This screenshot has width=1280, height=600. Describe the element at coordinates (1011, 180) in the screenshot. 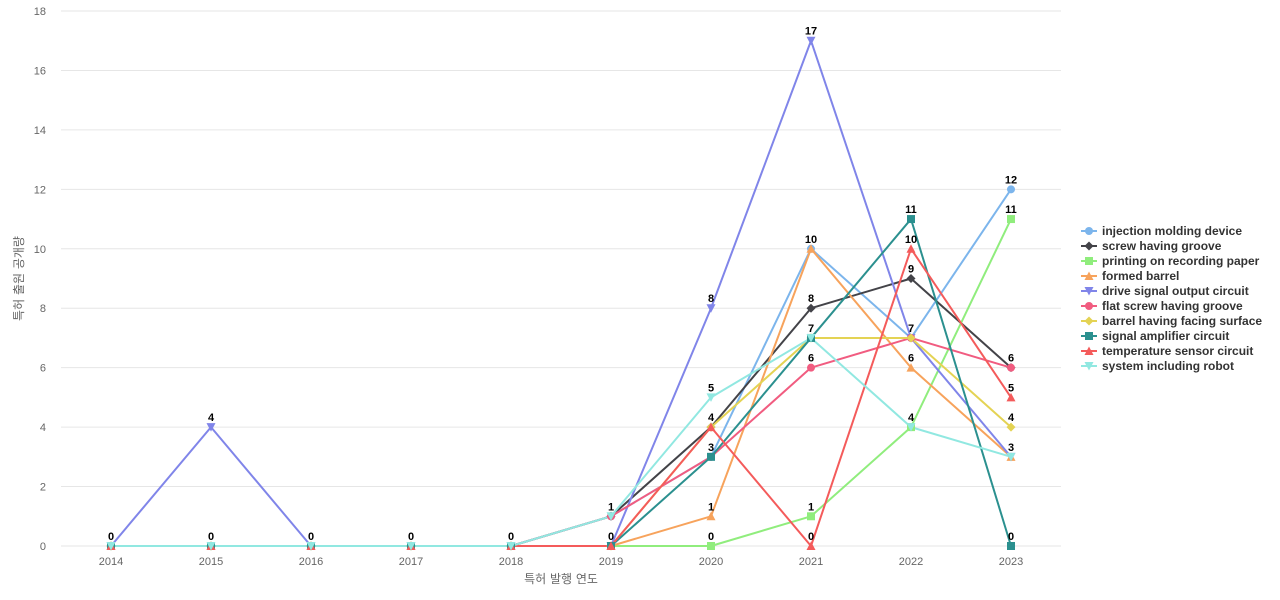

I see `data-label: 12` at that location.